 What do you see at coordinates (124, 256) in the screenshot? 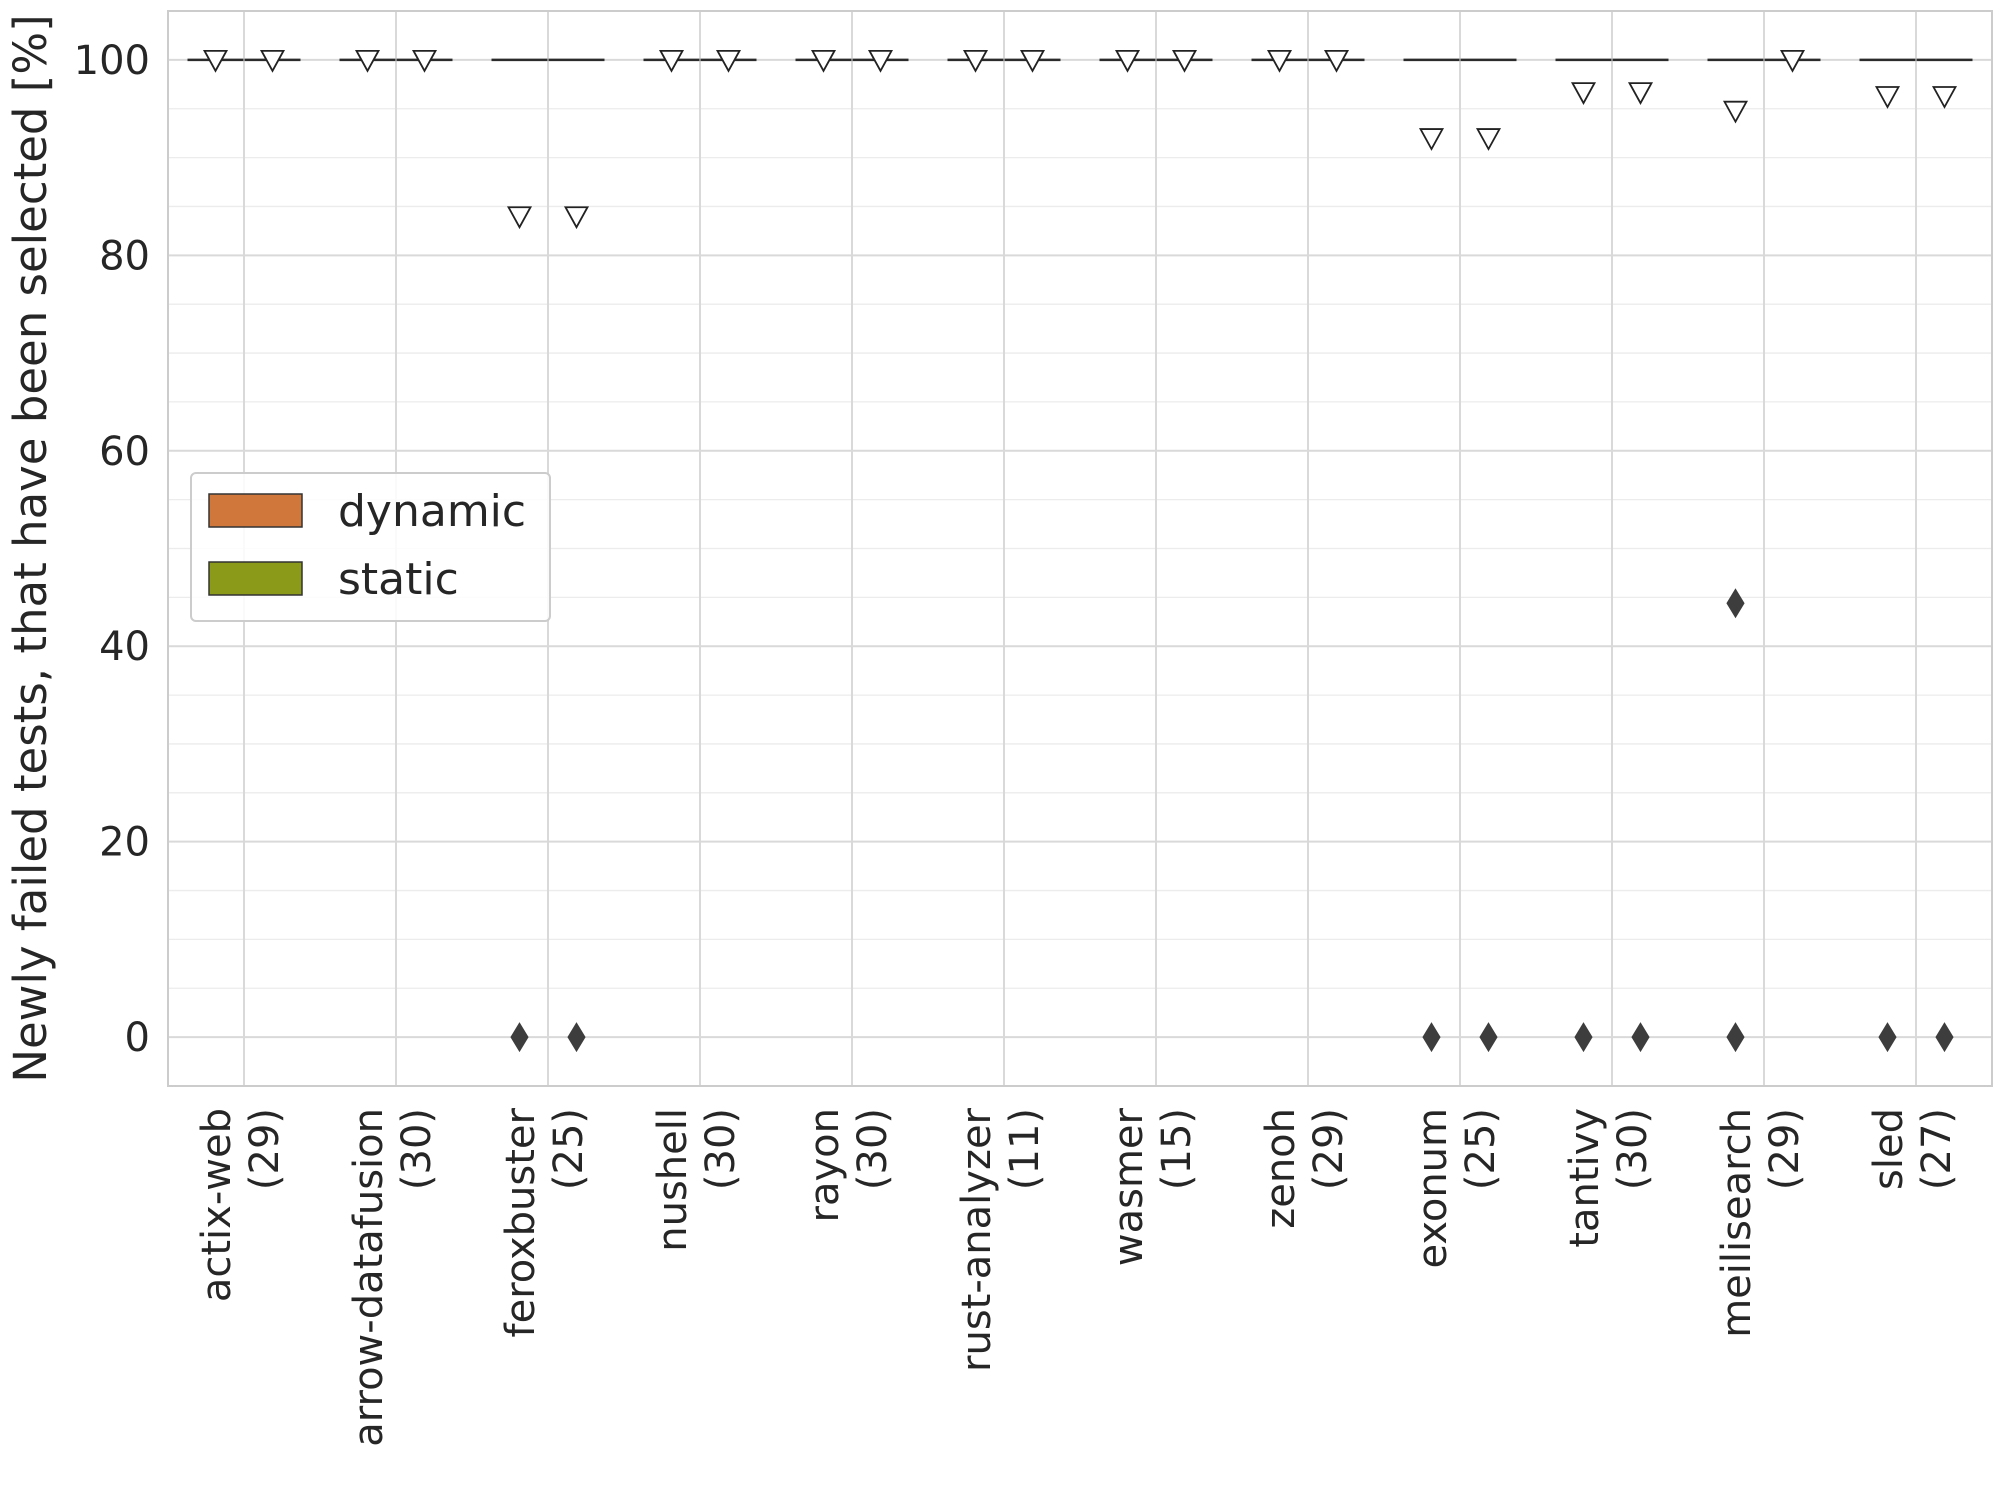
I see `y-tick-label: 80` at bounding box center [124, 256].